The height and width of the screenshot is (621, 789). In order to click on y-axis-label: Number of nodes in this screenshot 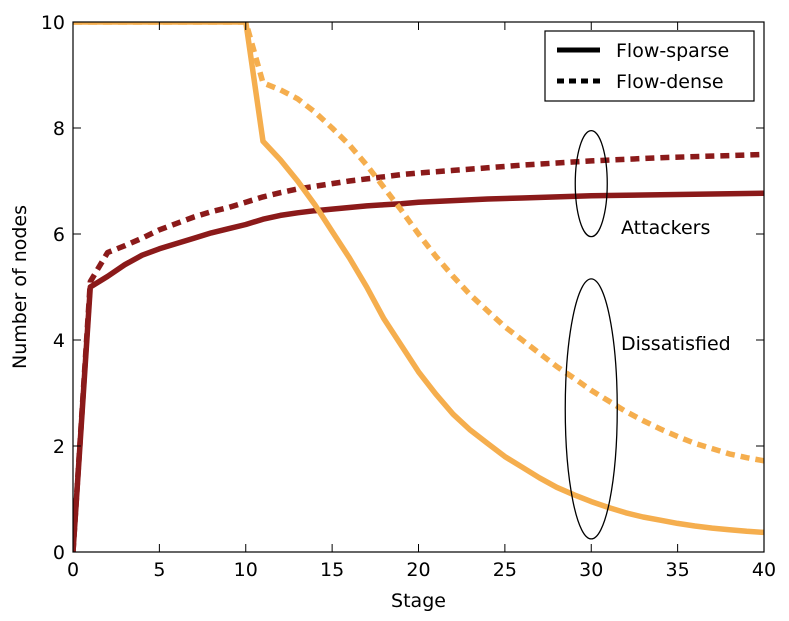, I will do `click(20, 287)`.